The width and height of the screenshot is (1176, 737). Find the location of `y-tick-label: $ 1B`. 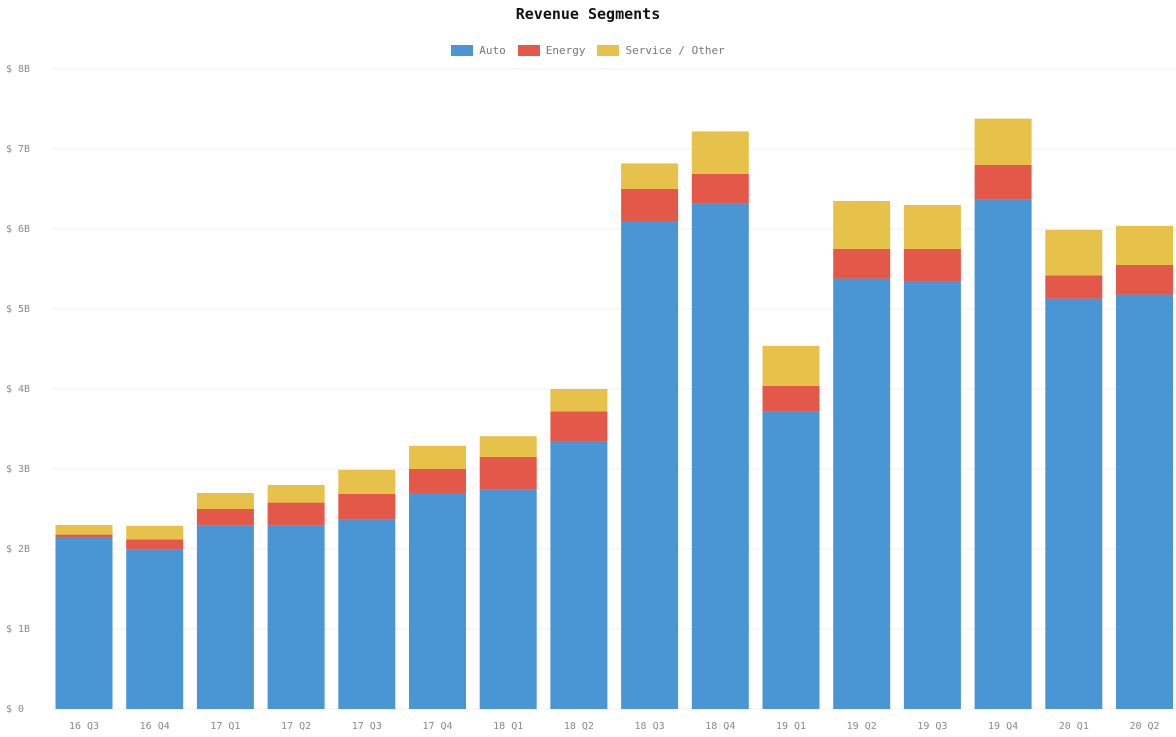

y-tick-label: $ 1B is located at coordinates (18, 629).